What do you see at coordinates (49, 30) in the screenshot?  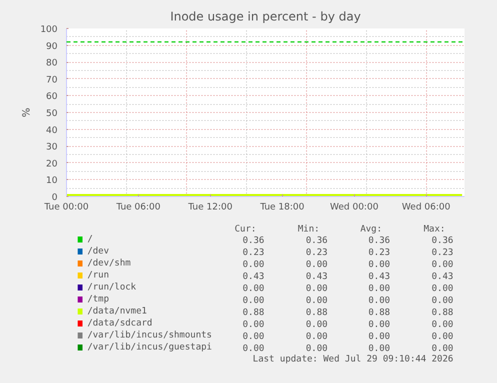 I see `y-tick-label: 100` at bounding box center [49, 30].